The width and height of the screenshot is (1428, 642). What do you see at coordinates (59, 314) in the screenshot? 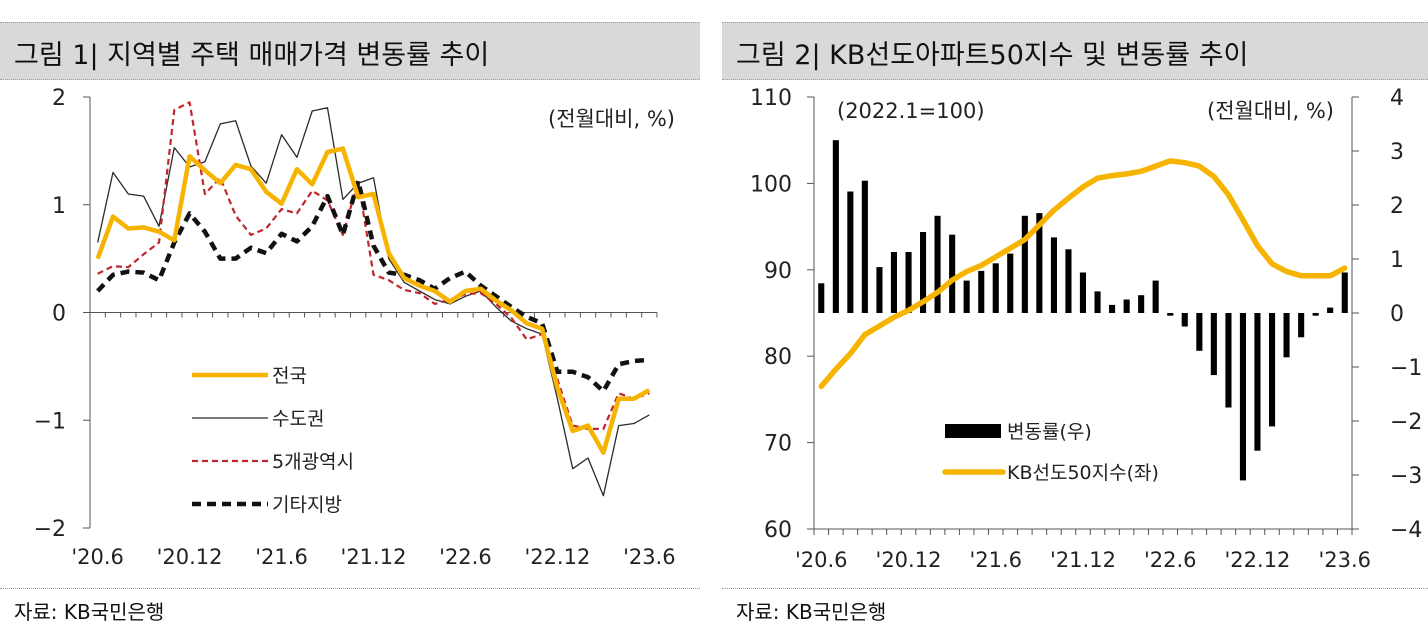
I see `y-tick-label: 0` at bounding box center [59, 314].